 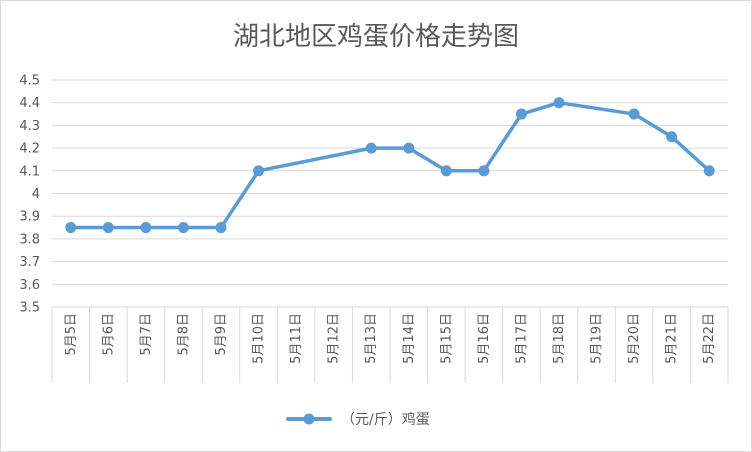 I want to click on y-tick-label: 4, so click(x=36, y=194).